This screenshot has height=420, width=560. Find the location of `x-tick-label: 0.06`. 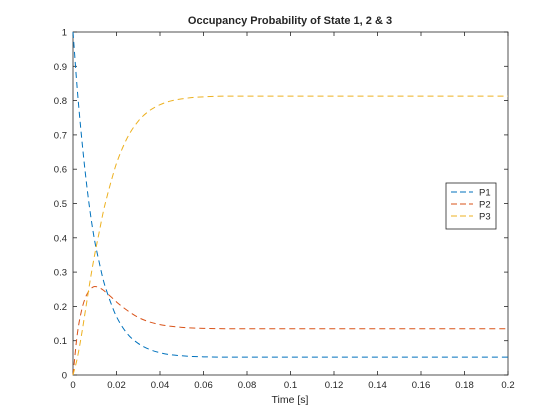

x-tick-label: 0.06 is located at coordinates (203, 385).